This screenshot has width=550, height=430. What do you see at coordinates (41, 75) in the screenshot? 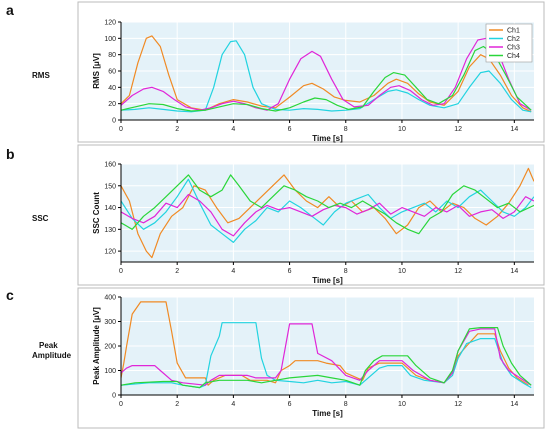
I see `row-label: RMS` at bounding box center [41, 75].